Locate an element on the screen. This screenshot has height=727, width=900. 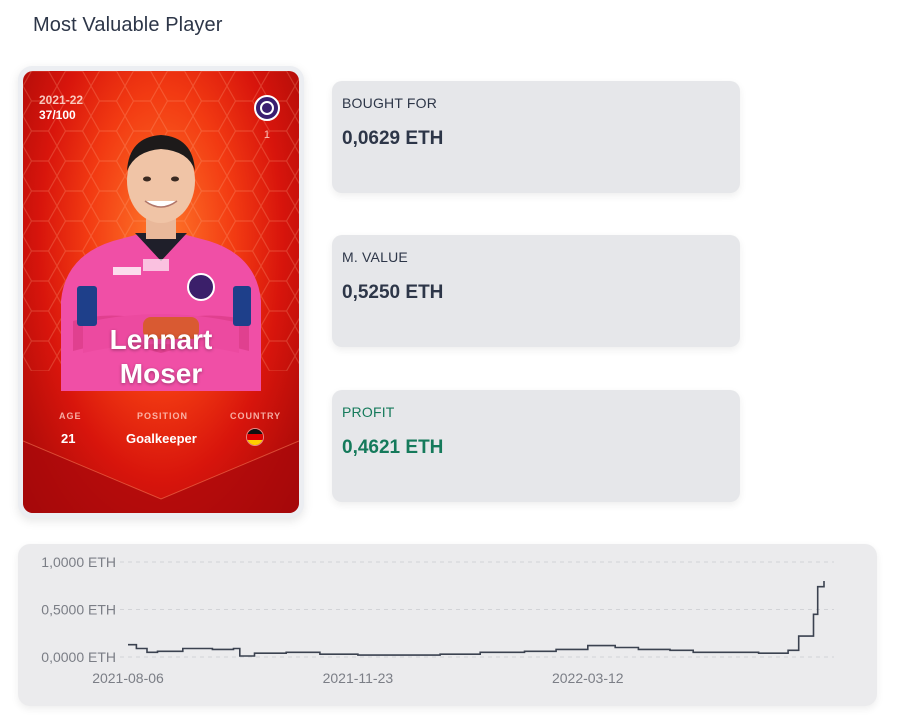
club-crest-icon is located at coordinates (267, 108).